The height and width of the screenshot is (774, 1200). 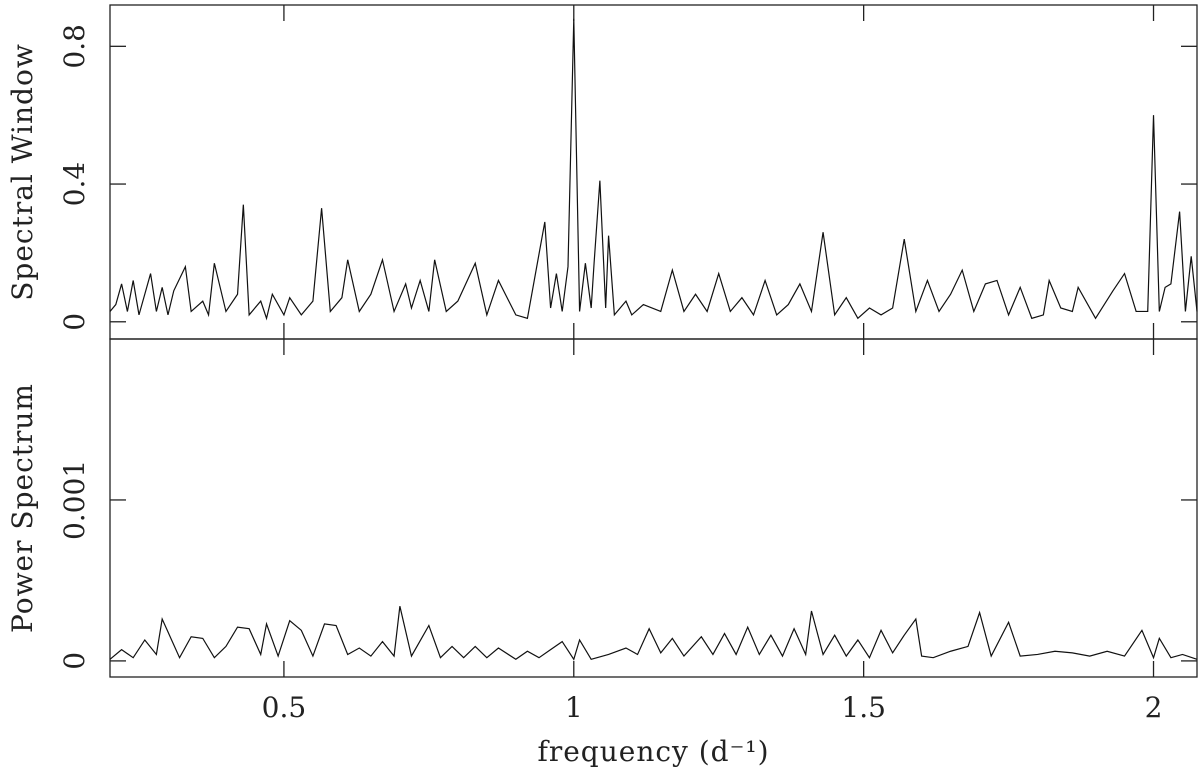 I want to click on y-axis-label: Spectral Window, so click(x=22, y=172).